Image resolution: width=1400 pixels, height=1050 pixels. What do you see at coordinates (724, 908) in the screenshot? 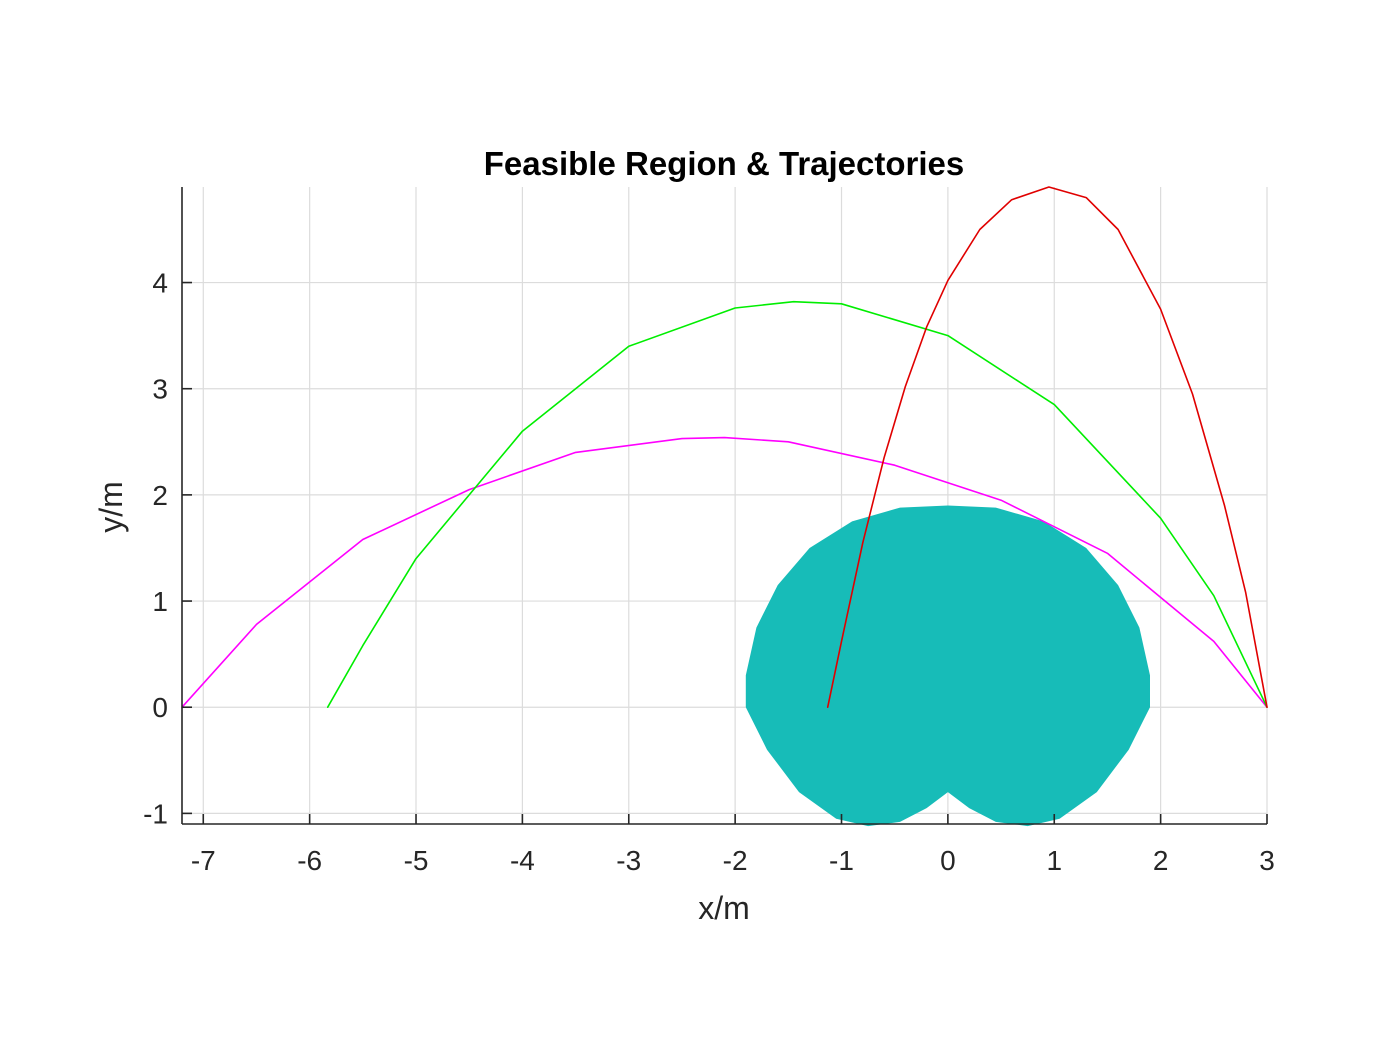
I see `x-axis-label: x/m` at bounding box center [724, 908].